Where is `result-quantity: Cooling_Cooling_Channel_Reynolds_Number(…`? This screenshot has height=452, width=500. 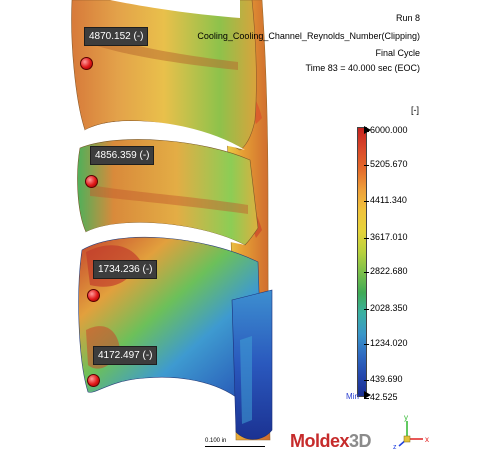 result-quantity: Cooling_Cooling_Channel_Reynolds_Number(… is located at coordinates (308, 36).